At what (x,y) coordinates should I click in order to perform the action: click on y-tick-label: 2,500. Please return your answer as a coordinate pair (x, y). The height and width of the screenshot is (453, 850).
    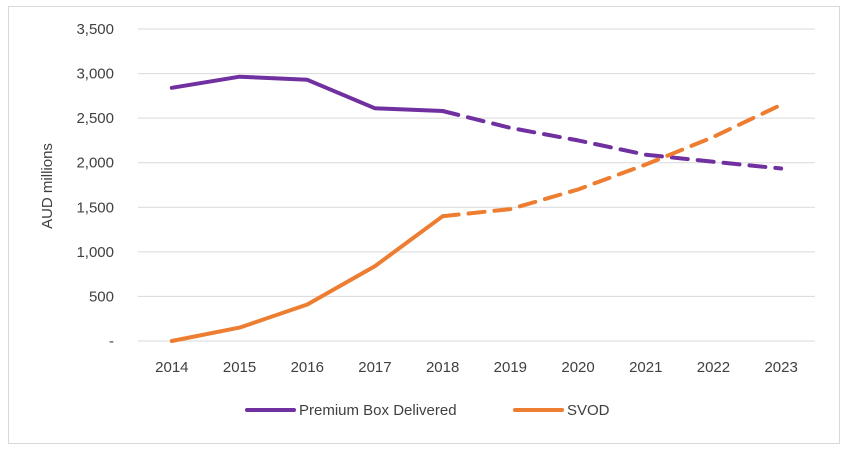
    Looking at the image, I should click on (95, 118).